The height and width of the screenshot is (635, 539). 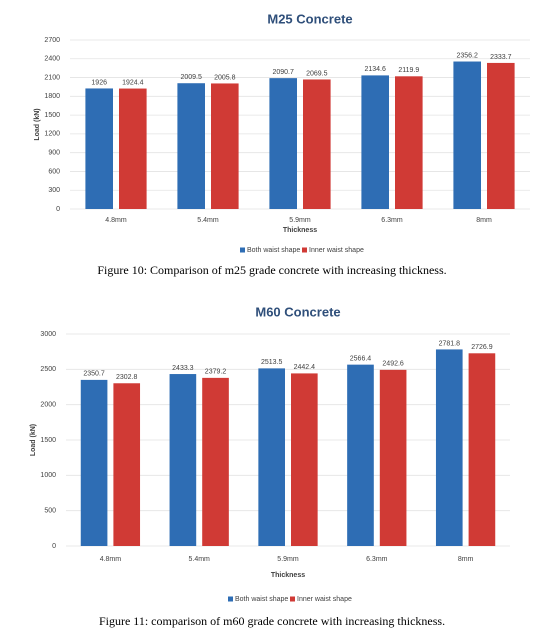 What do you see at coordinates (408, 70) in the screenshot?
I see `value-label: 2119.9` at bounding box center [408, 70].